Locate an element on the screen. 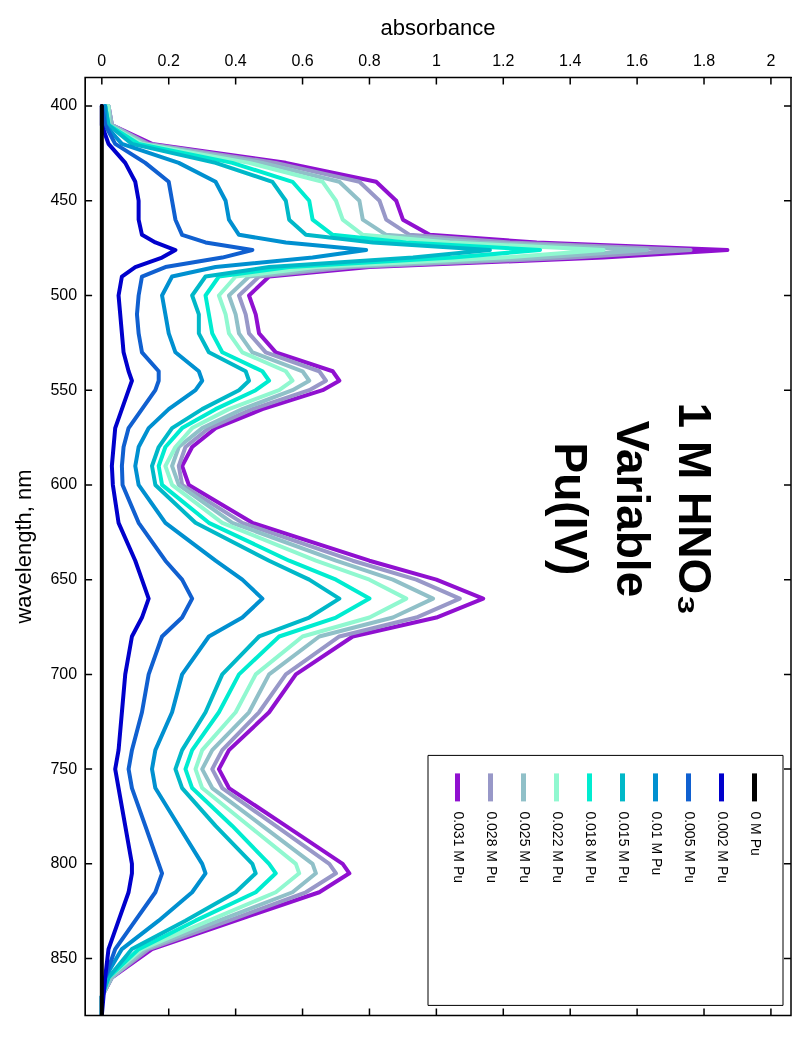 This screenshot has height=1041, width=805. x-tick-label: 0.6 is located at coordinates (302, 61).